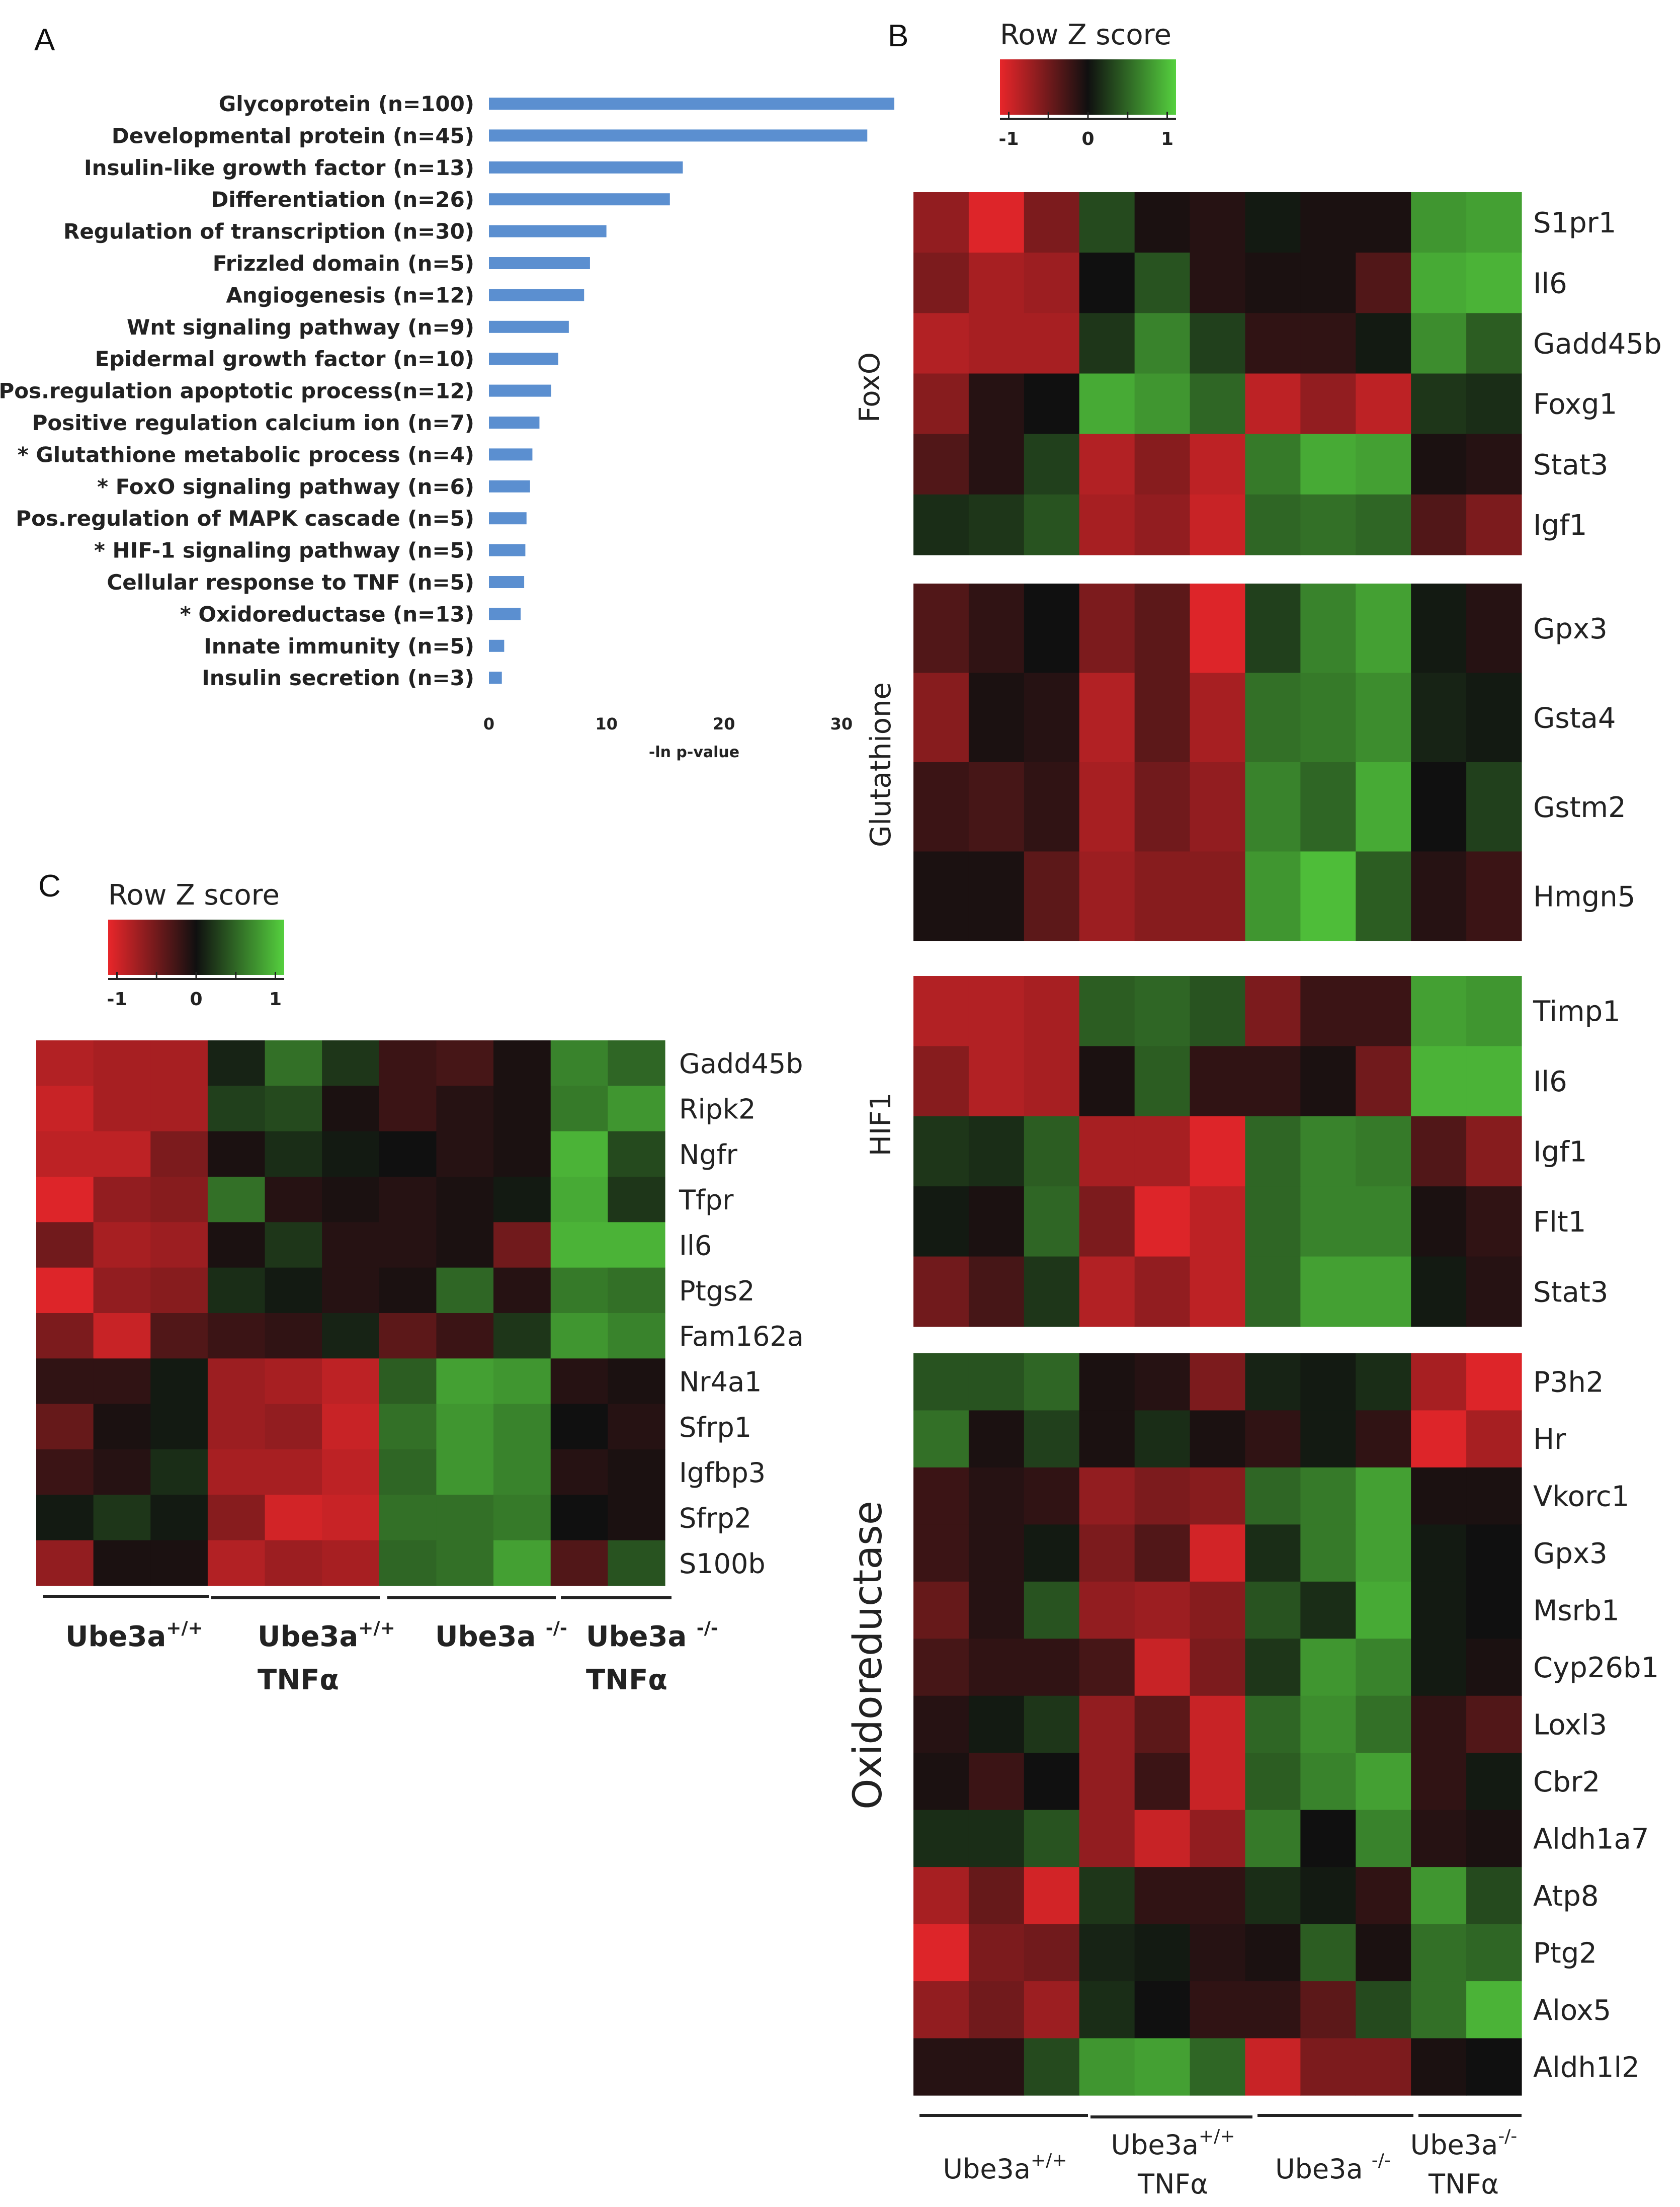 The width and height of the screenshot is (1680, 2207). Describe the element at coordinates (1381, 2160) in the screenshot. I see `group-label-superscript: -/-` at that location.